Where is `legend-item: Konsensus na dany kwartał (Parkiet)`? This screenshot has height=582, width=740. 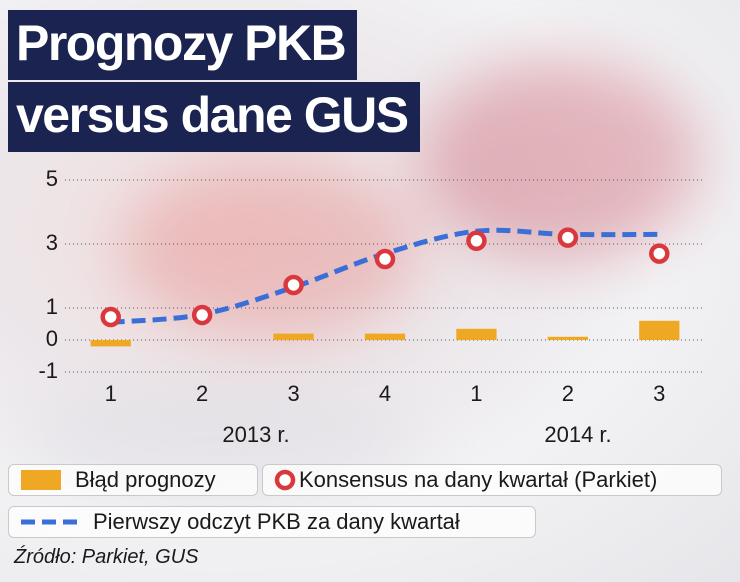 legend-item: Konsensus na dany kwartał (Parkiet) is located at coordinates (492, 480).